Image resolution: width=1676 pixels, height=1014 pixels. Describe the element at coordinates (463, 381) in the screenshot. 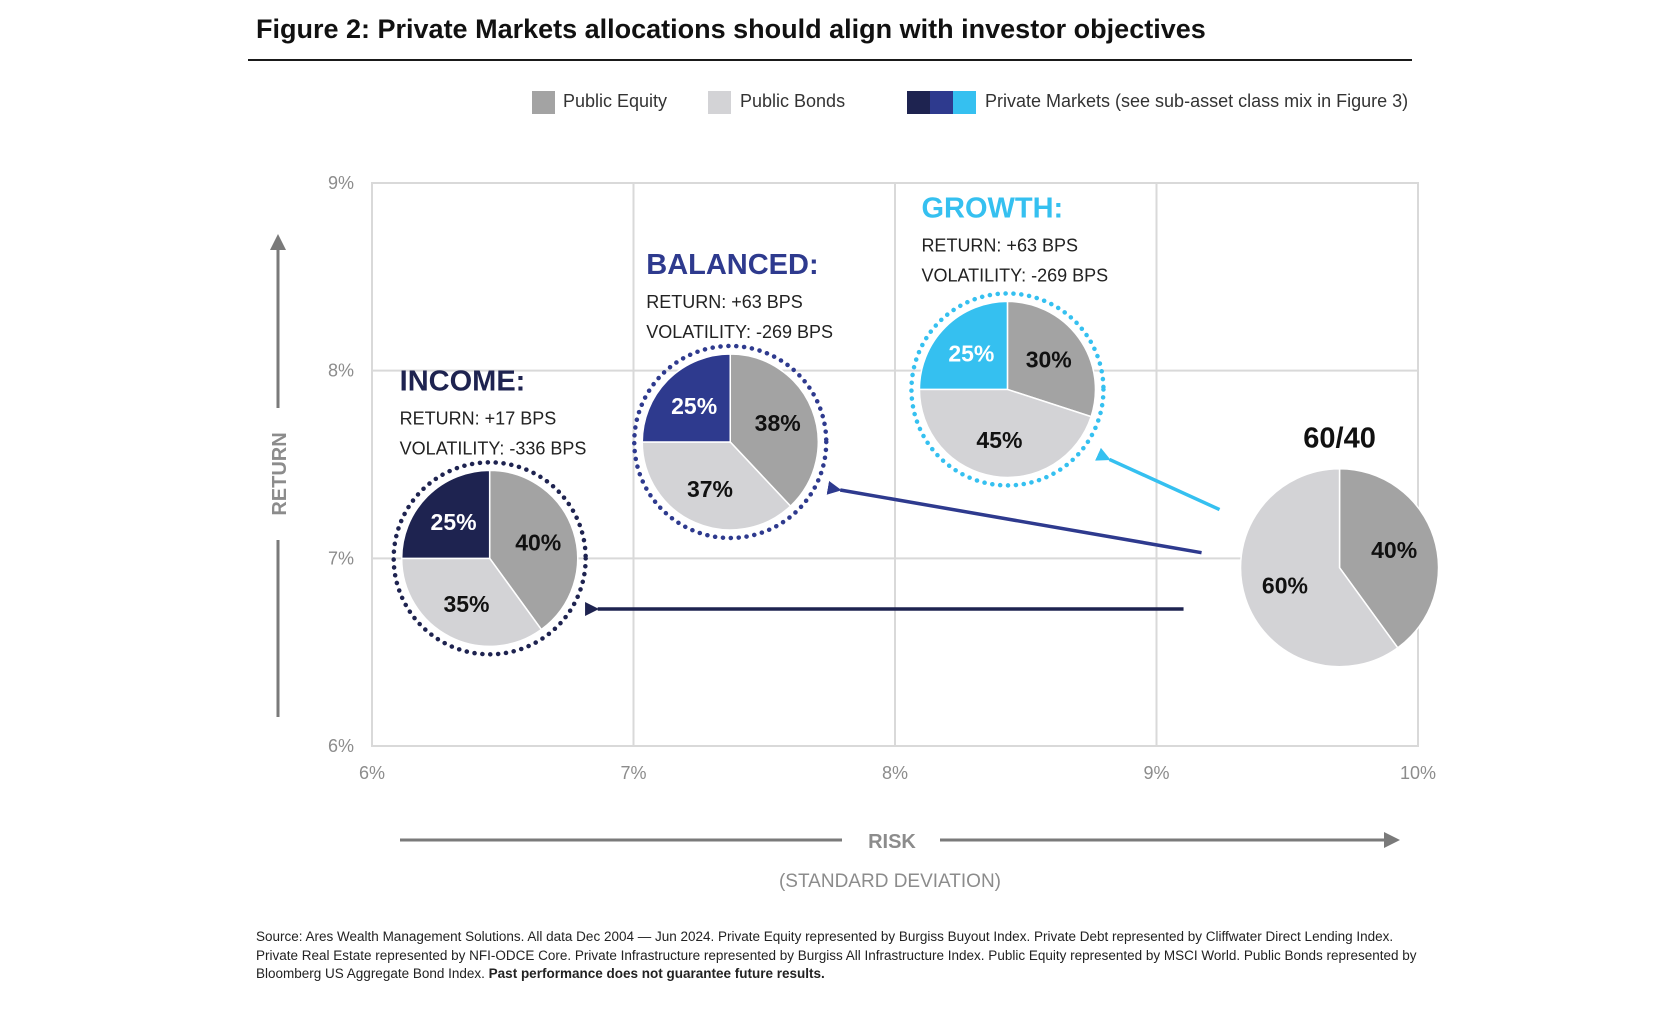

I see `portfolio-title-income: INCOME:` at that location.